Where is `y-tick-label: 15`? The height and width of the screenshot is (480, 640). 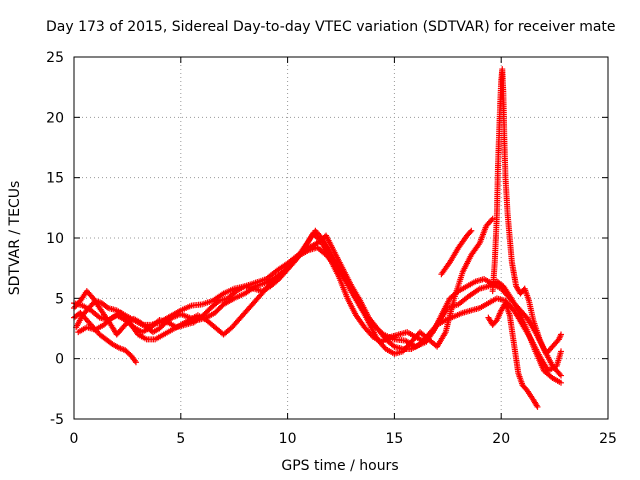
y-tick-label: 15 is located at coordinates (55, 179).